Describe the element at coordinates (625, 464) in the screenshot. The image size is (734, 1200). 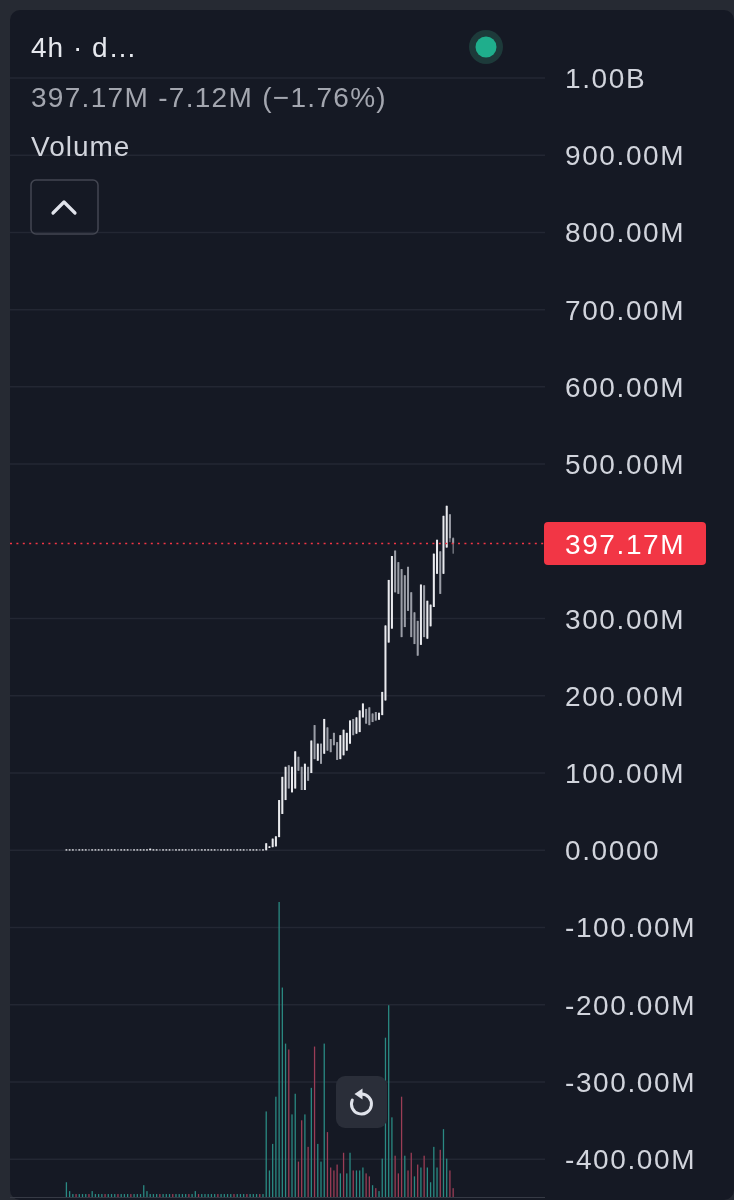
I see `y-tick-label: 500.00M` at that location.